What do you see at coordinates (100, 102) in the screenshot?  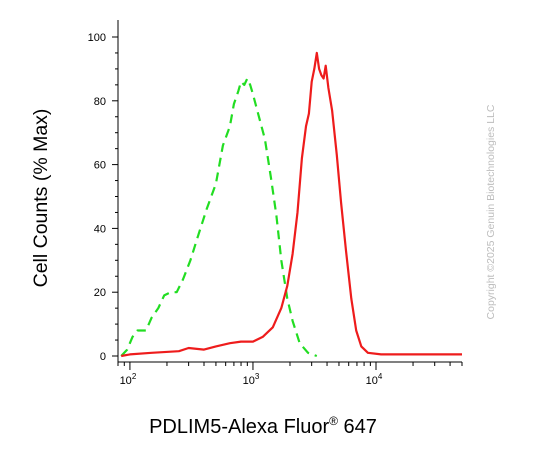 I see `y-tick-label: 80` at bounding box center [100, 102].